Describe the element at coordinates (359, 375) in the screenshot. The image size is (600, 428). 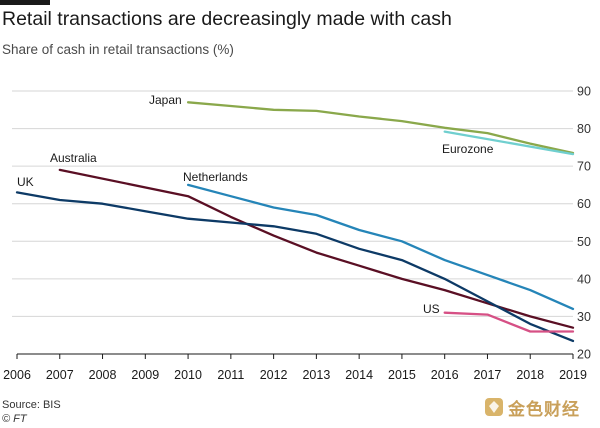
I see `x-tick-label-2014: 2014` at that location.